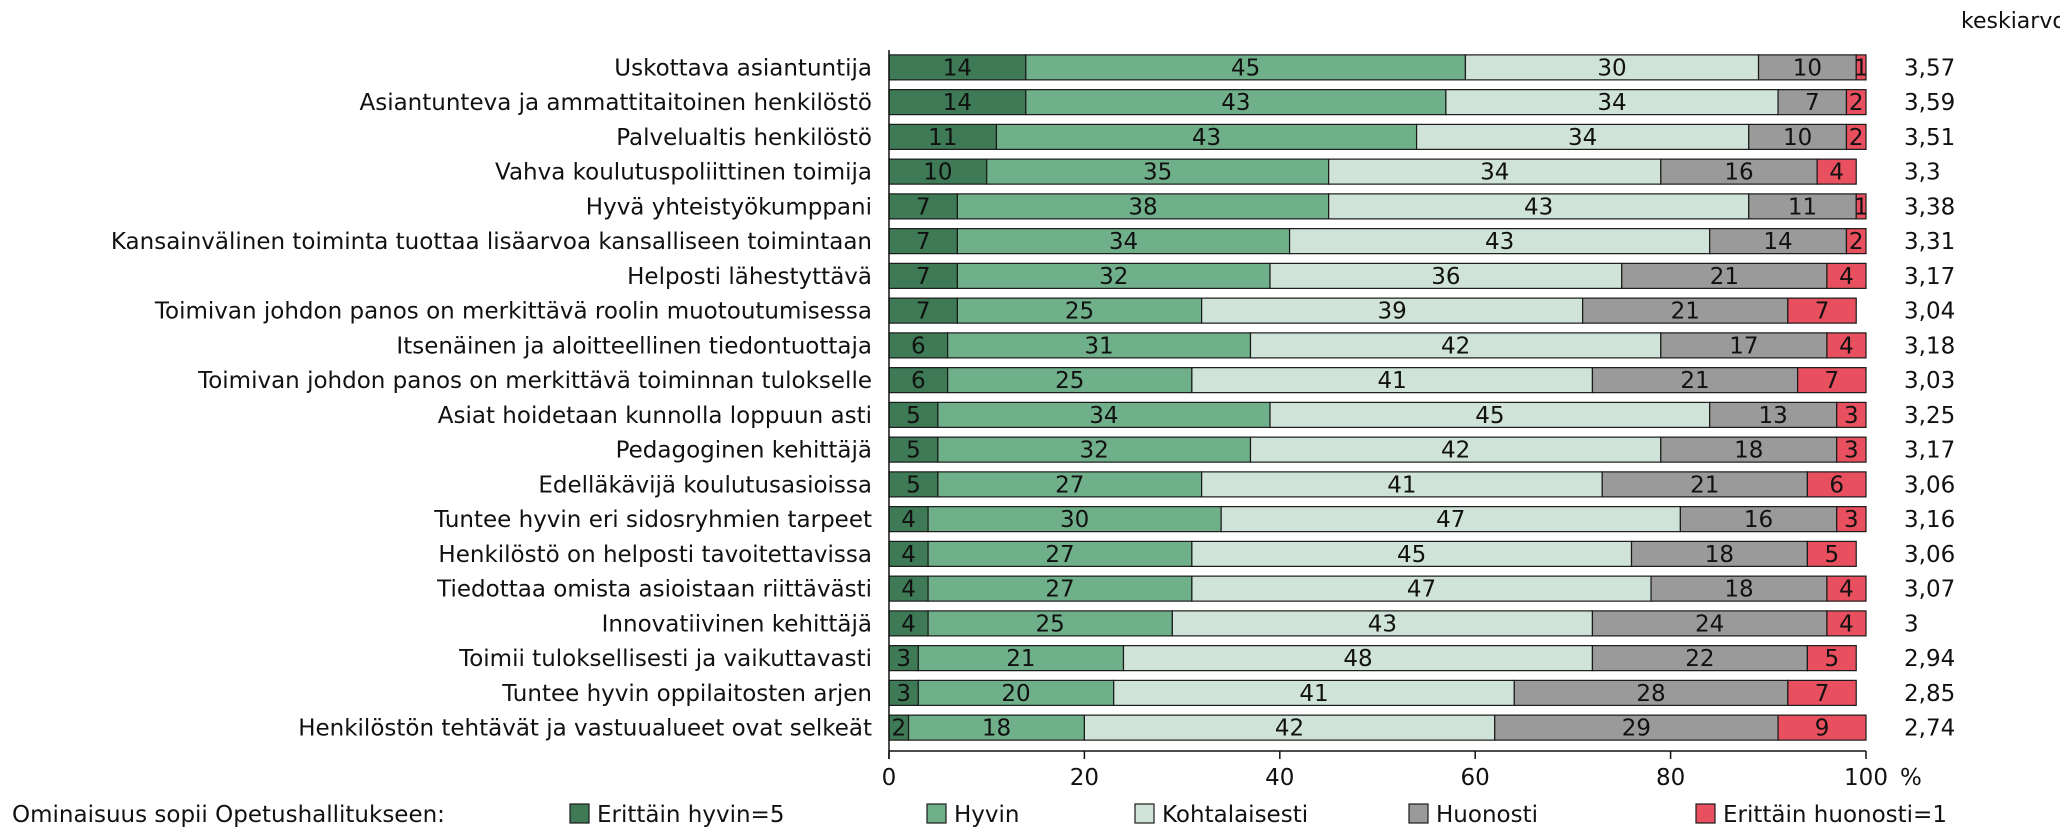 The height and width of the screenshot is (840, 2060). Describe the element at coordinates (1929, 729) in the screenshot. I see `average-value: 2,74` at that location.